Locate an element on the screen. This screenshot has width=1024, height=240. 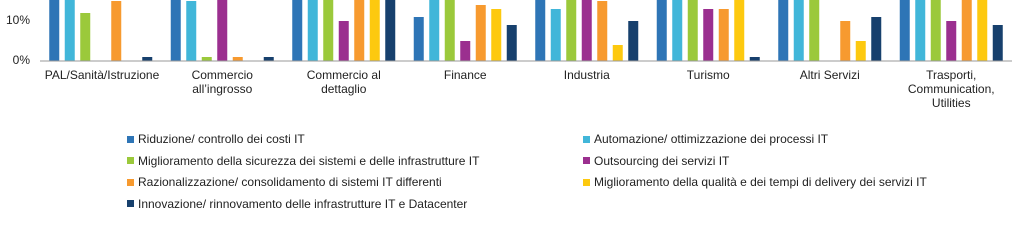
legend-label: Riduzione/ controllo dei costi IT is located at coordinates (221, 139).